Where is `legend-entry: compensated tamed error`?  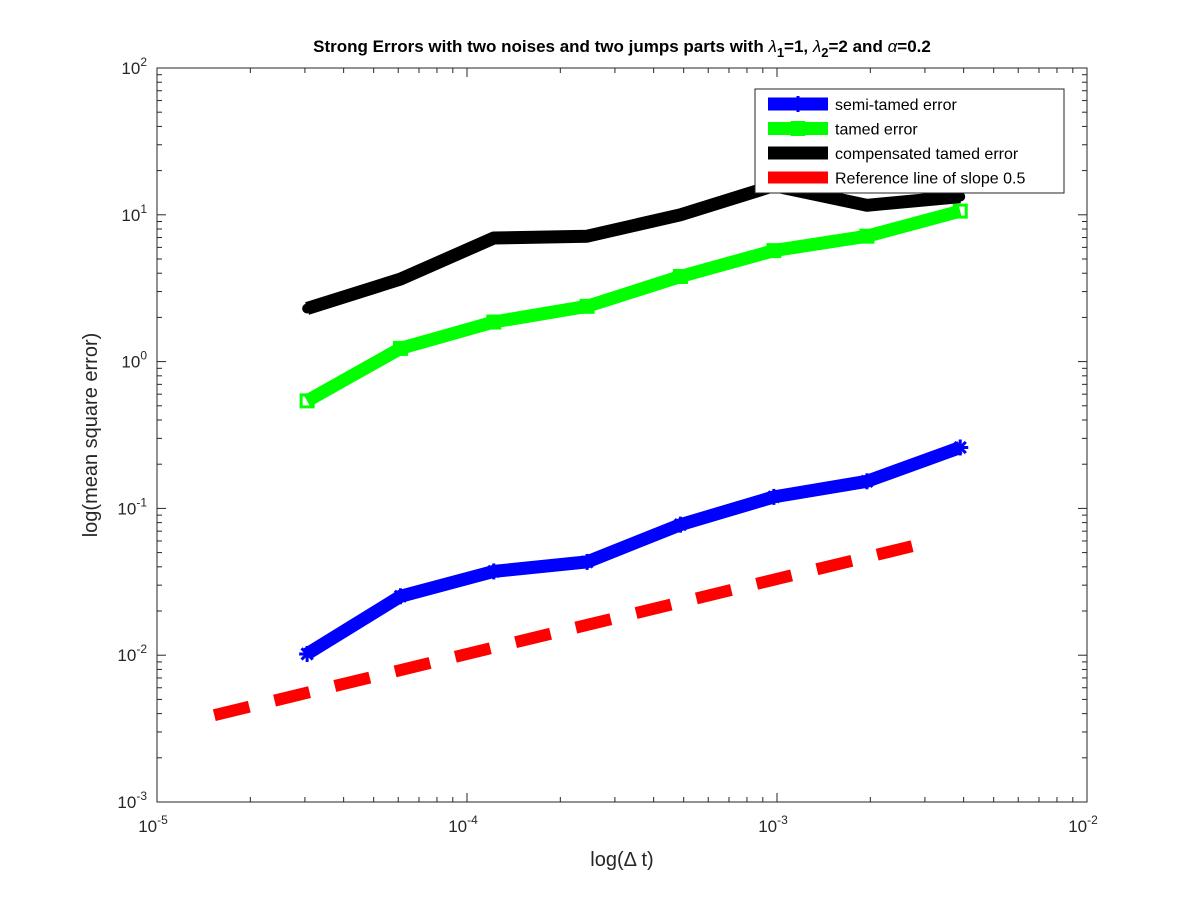 legend-entry: compensated tamed error is located at coordinates (893, 154).